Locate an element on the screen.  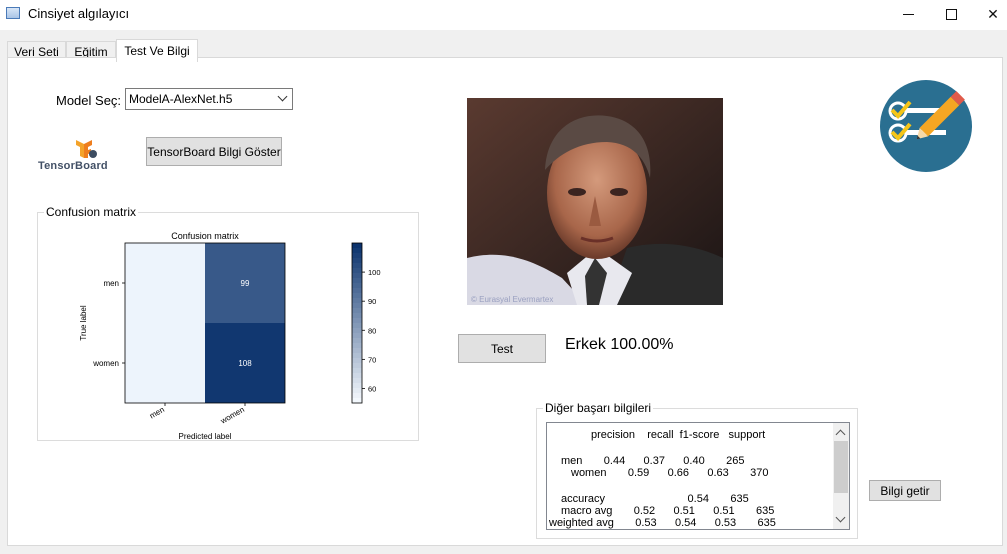
x-tick-label: women is located at coordinates (232, 415).